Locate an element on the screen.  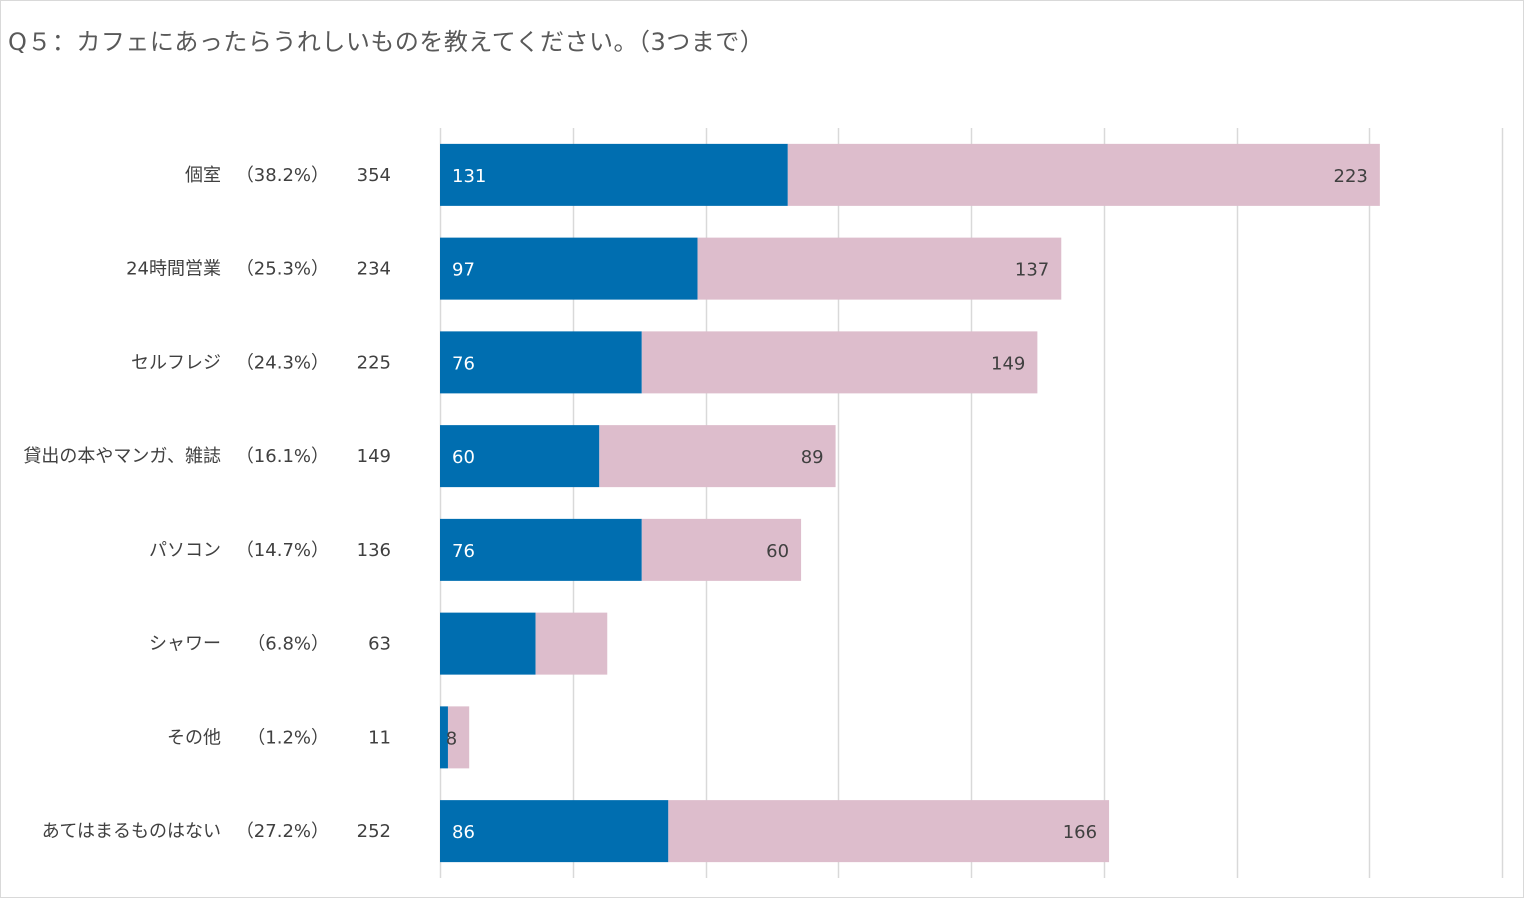
category-label: シャワー is located at coordinates (185, 644).